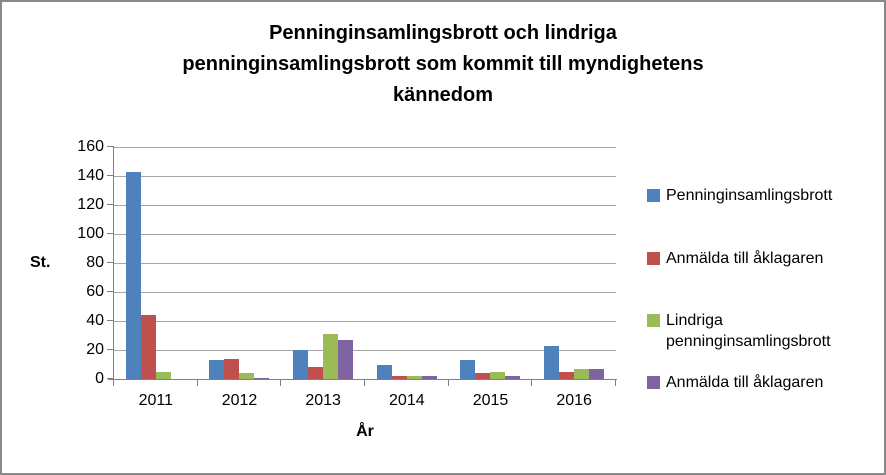 The height and width of the screenshot is (475, 886). I want to click on x-tick-label-2016: 2016, so click(574, 400).